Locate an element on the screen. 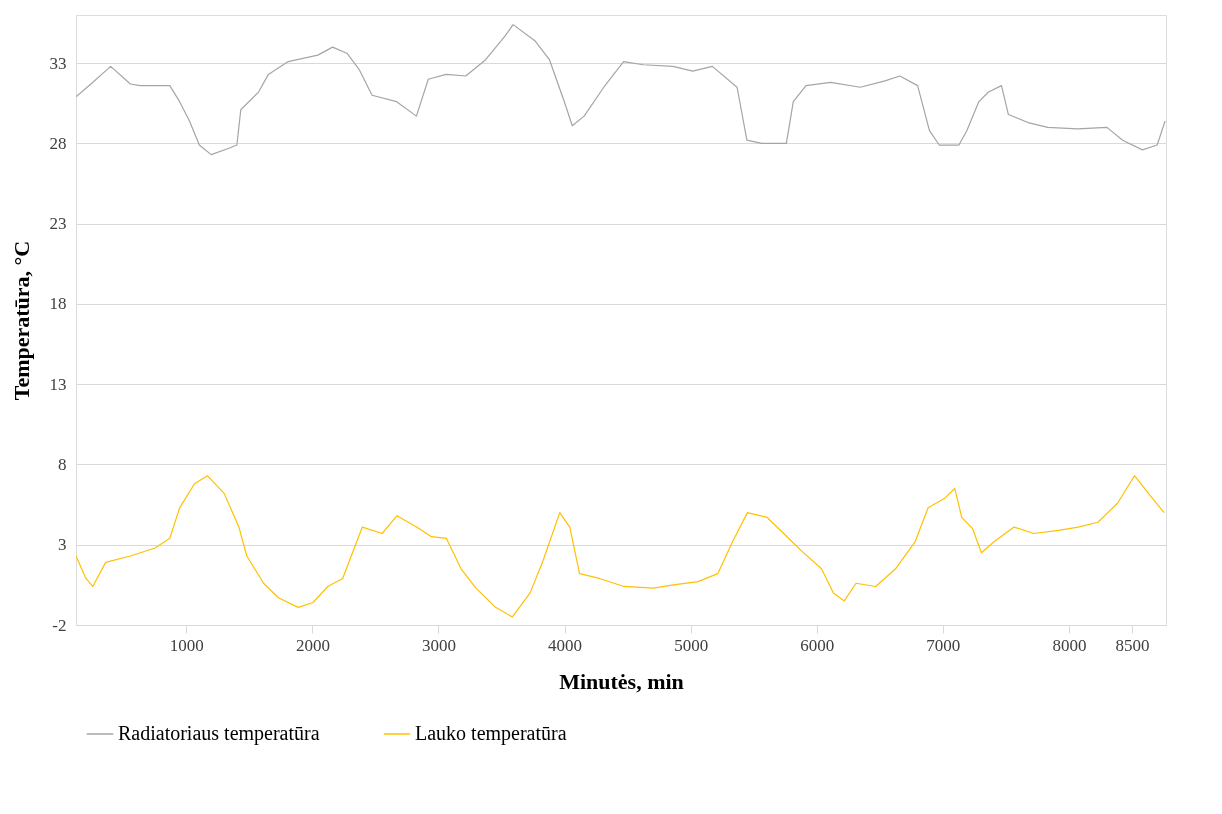 The image size is (1222, 814). x-tick-label: 4000 is located at coordinates (565, 645).